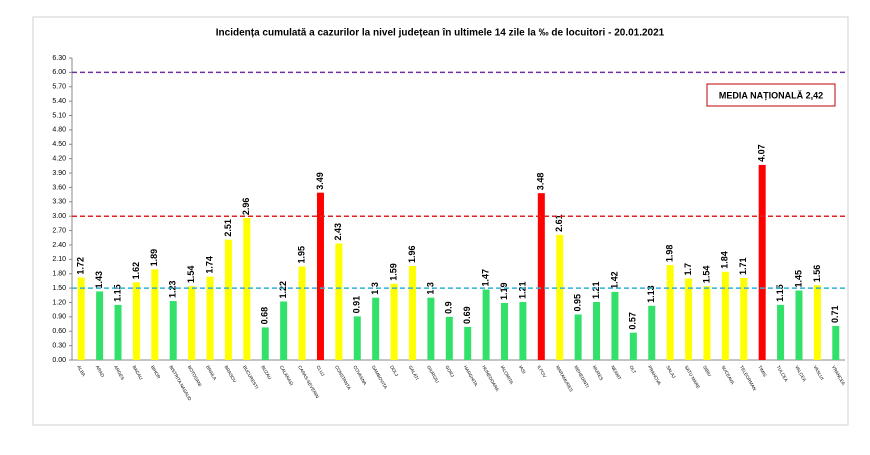 The image size is (870, 455). I want to click on y-tick-label: 2.10, so click(59, 259).